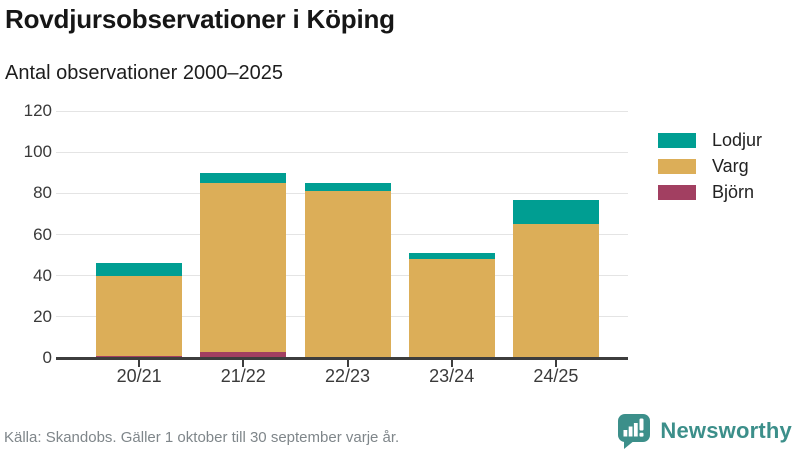  I want to click on y-axis-tick-label: 20, so click(42, 316).